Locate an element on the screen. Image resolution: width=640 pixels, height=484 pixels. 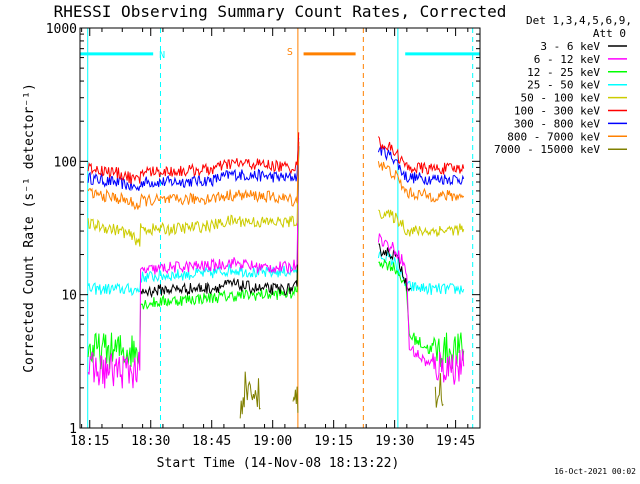
legend-label: 25 - 50 keV is located at coordinates (563, 85).